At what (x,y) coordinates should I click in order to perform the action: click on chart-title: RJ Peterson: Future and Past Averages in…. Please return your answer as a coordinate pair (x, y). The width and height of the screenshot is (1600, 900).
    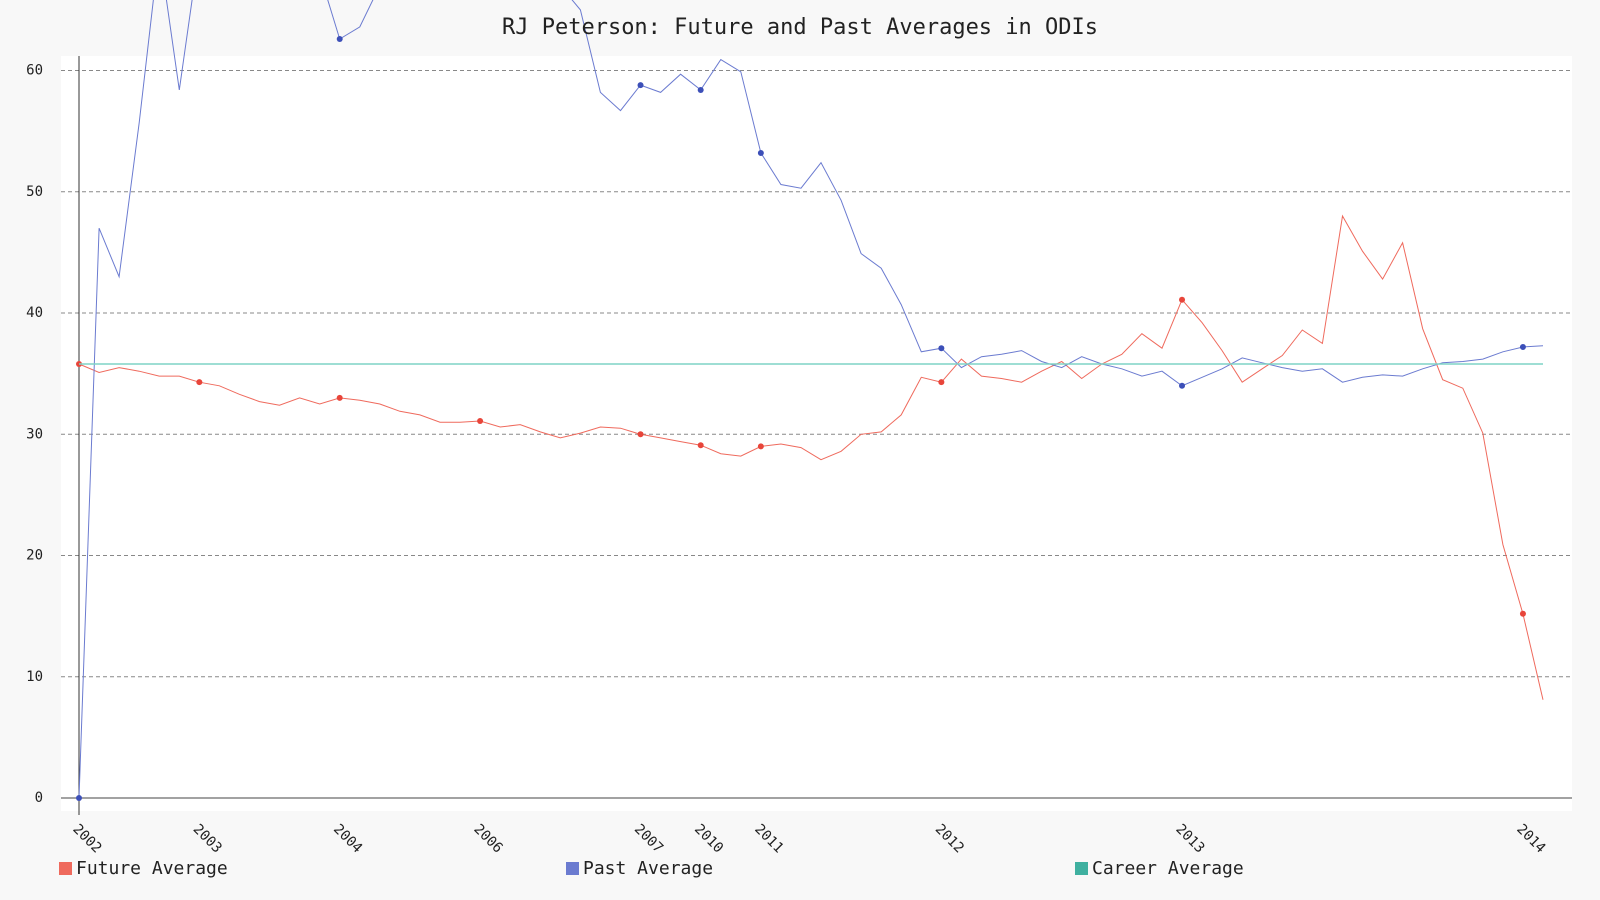
    Looking at the image, I should click on (800, 27).